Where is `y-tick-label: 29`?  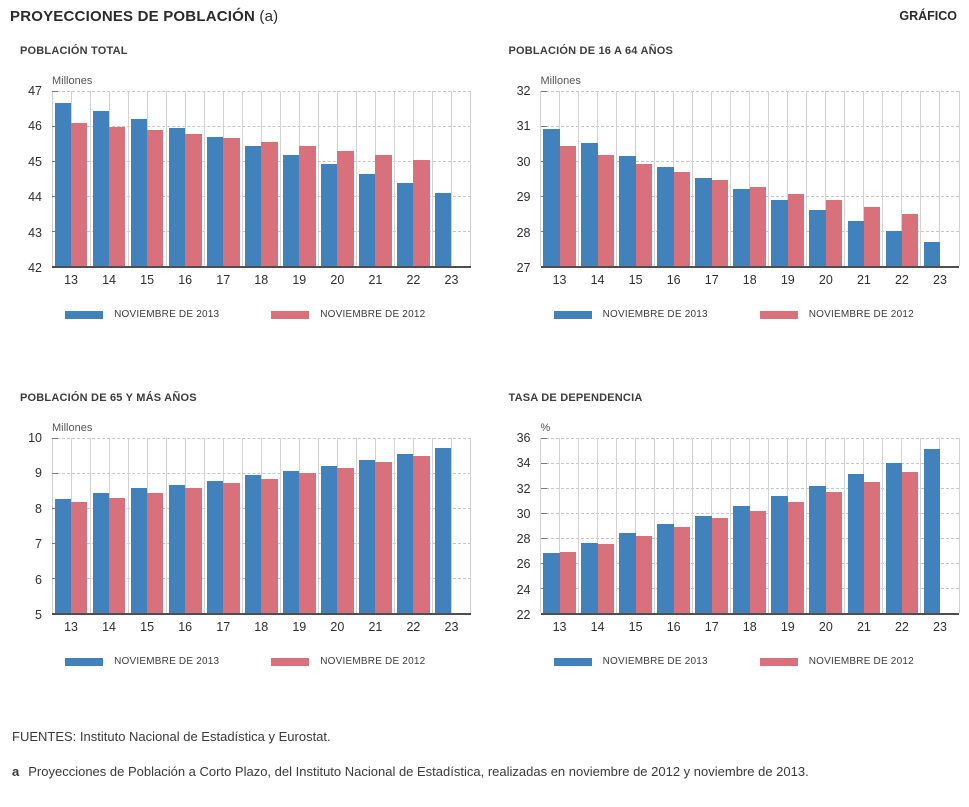 y-tick-label: 29 is located at coordinates (523, 196).